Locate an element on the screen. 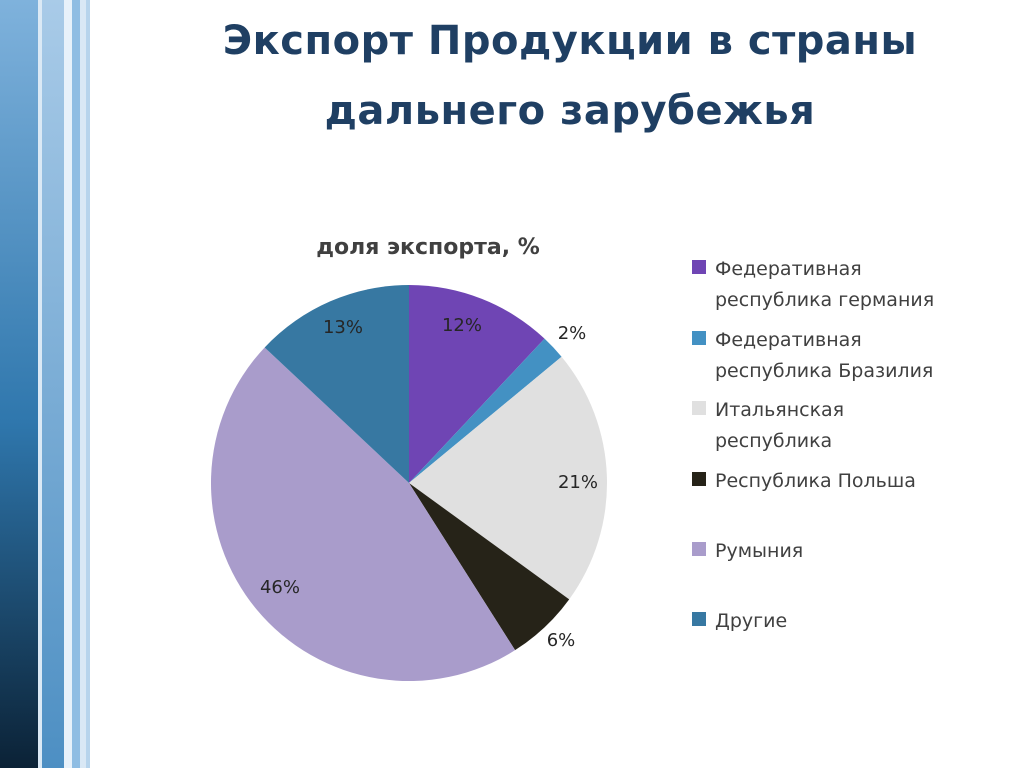  legend-swatch-федеративная-республика-бразилия is located at coordinates (699, 338).